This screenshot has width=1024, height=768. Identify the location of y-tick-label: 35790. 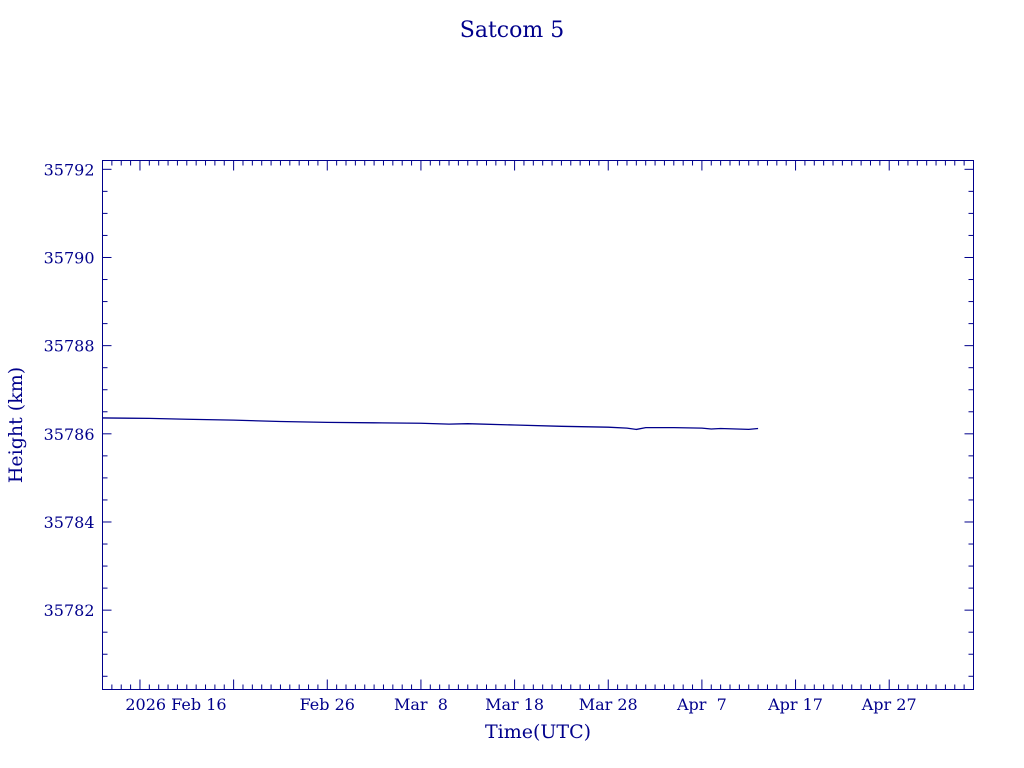
(69, 257).